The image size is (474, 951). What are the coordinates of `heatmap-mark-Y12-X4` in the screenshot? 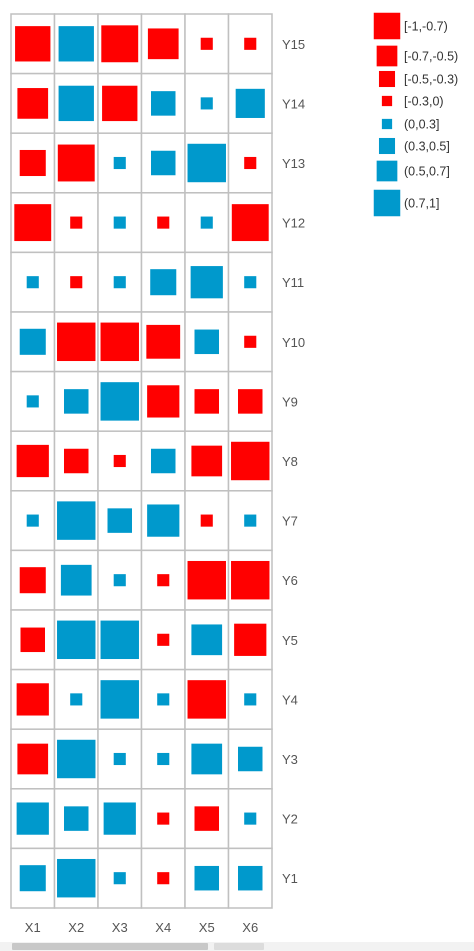 It's located at (163, 222).